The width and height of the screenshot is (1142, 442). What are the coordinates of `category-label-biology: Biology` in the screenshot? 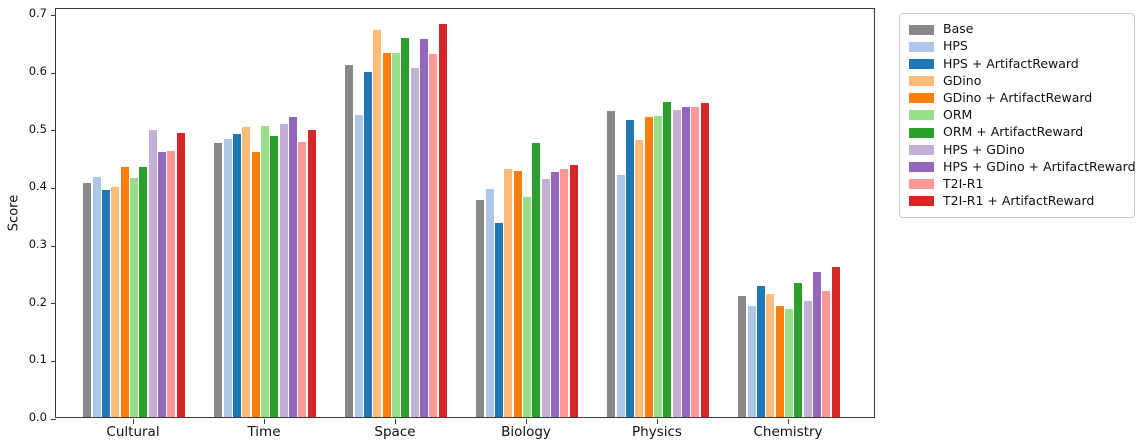 It's located at (526, 432).